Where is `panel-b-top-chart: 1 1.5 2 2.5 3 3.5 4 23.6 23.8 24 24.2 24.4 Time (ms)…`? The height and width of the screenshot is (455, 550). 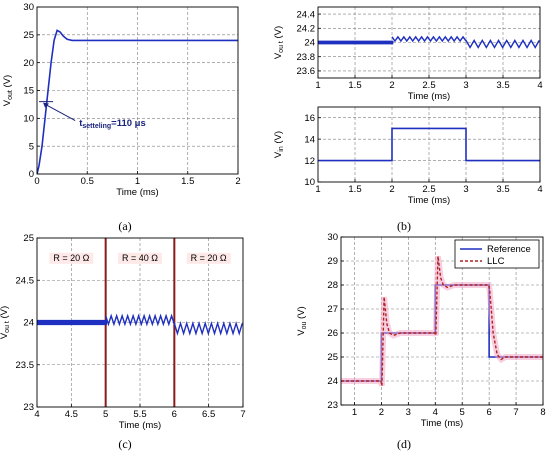 panel-b-top-chart: 1 1.5 2 2.5 3 3.5 4 23.6 23.8 24 24.2 24.4 Time (ms)… is located at coordinates (408, 54).